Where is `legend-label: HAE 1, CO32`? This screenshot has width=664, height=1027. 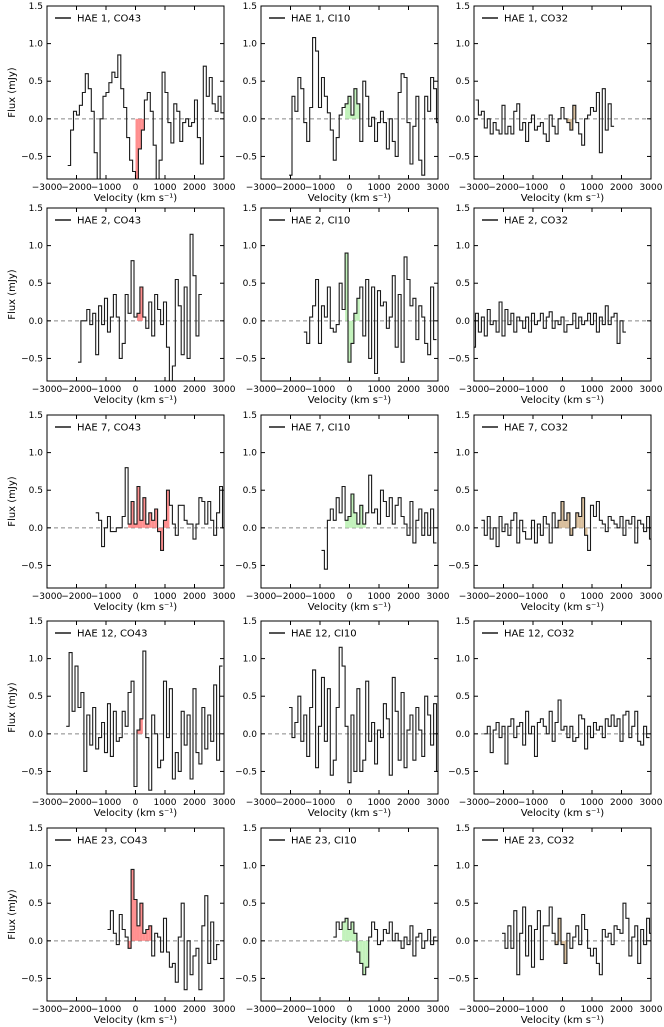 legend-label: HAE 1, CO32 is located at coordinates (536, 19).